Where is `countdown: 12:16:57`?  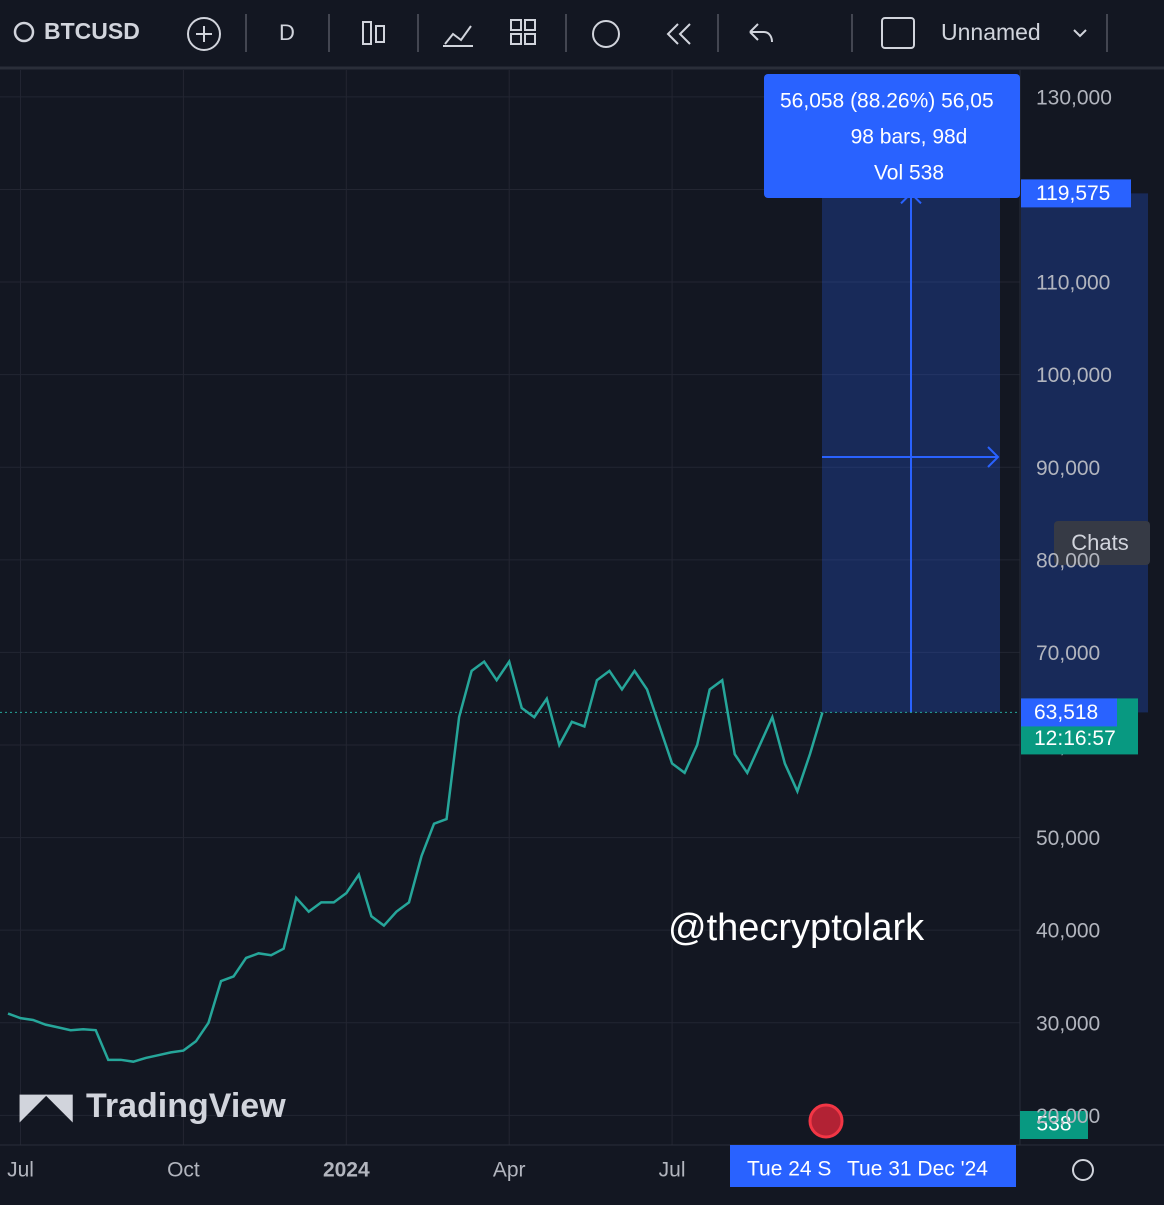 countdown: 12:16:57 is located at coordinates (1075, 738).